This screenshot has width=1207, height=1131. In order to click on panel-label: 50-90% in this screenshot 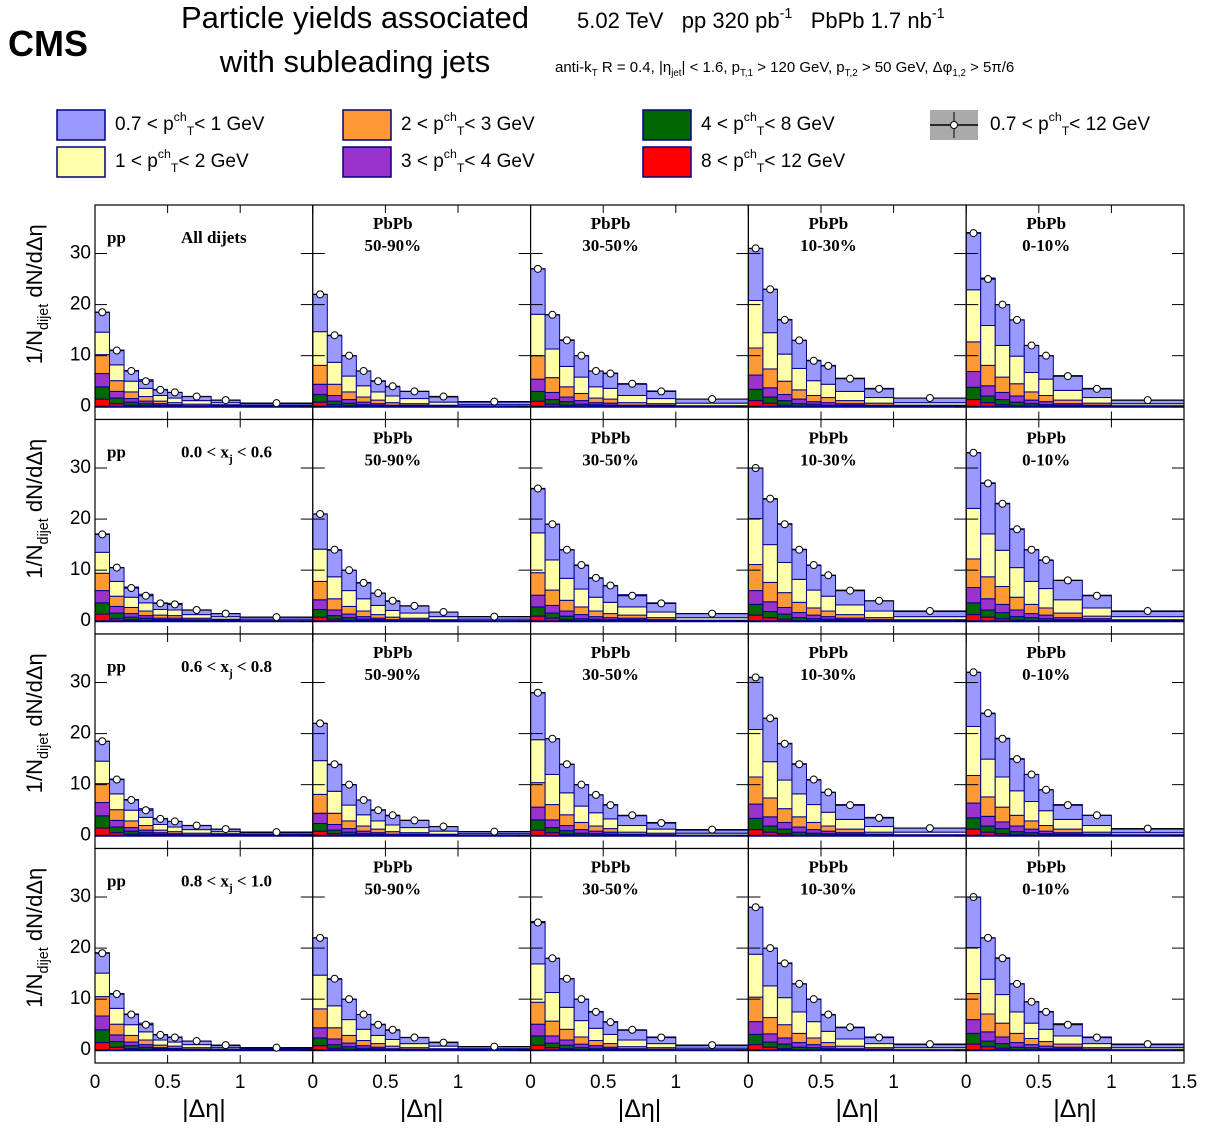, I will do `click(392, 459)`.